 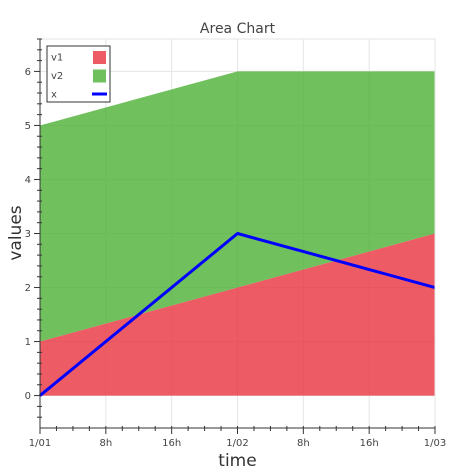 I want to click on y-tick-label: 3, so click(x=28, y=234).